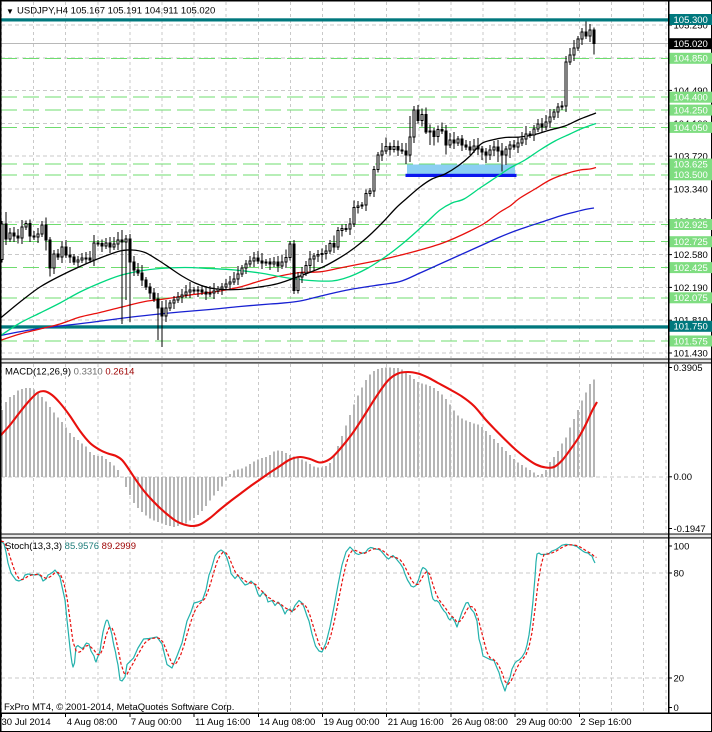  Describe the element at coordinates (691, 111) in the screenshot. I see `svg-text: 104.250` at that location.